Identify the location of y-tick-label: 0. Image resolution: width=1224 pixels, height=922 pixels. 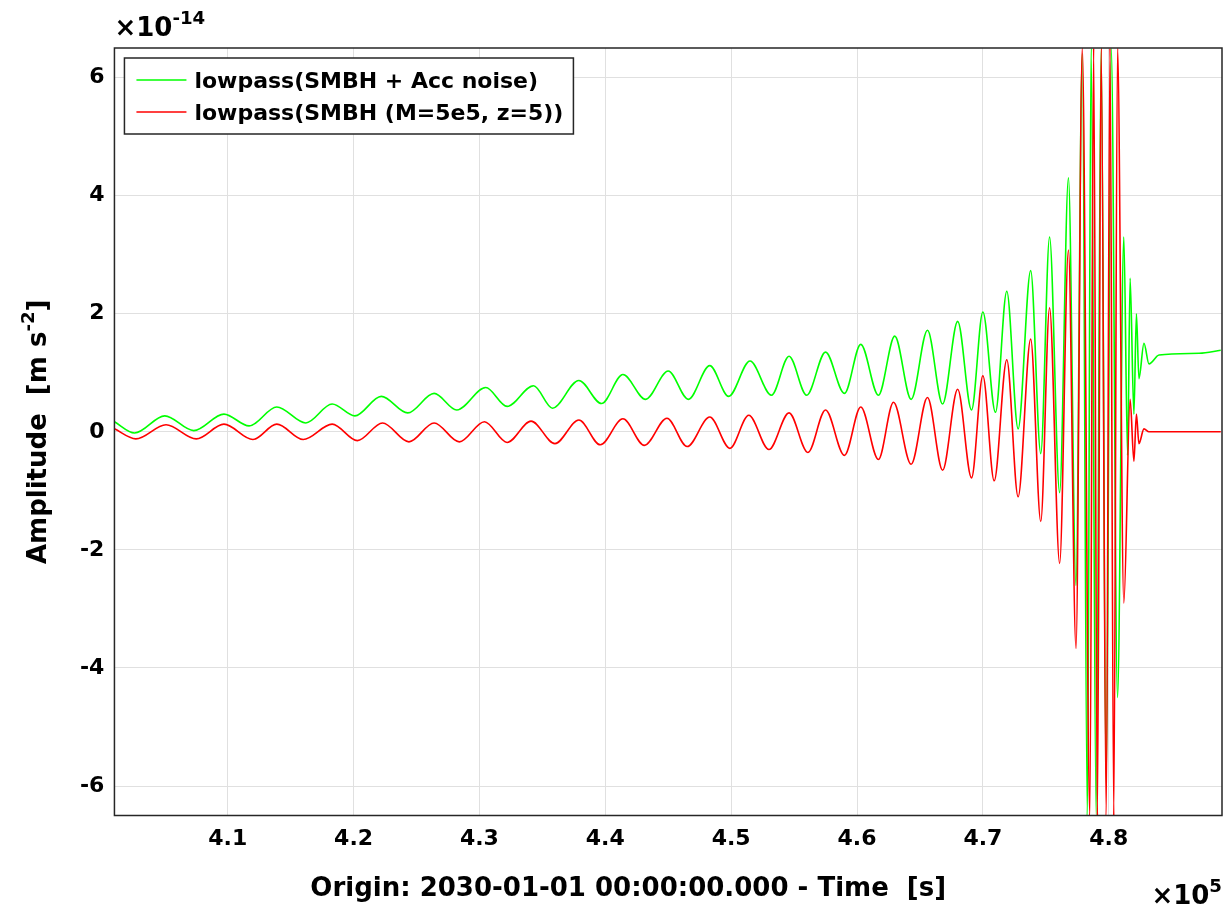
(97, 430).